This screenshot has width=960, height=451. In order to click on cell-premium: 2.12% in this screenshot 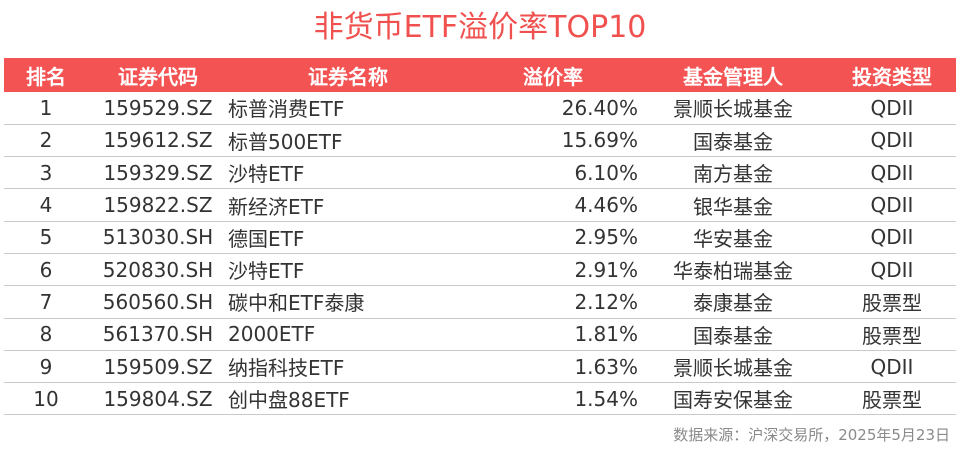, I will do `click(606, 301)`.